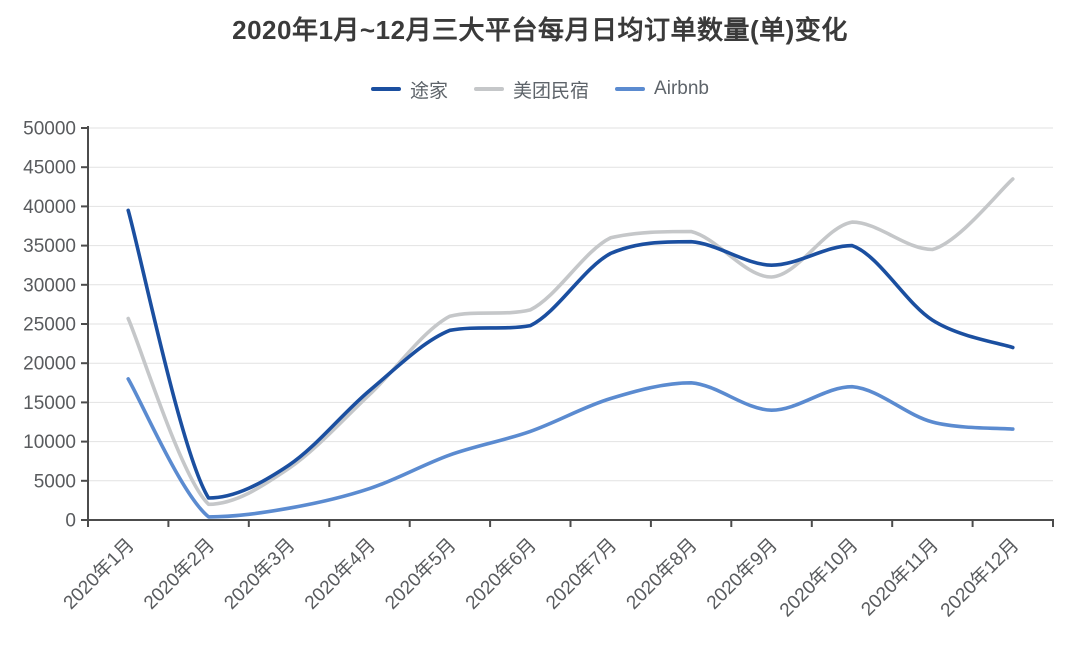 This screenshot has height=651, width=1080. I want to click on chart-legend: 途家 美团民宿 Airbnb, so click(540, 89).